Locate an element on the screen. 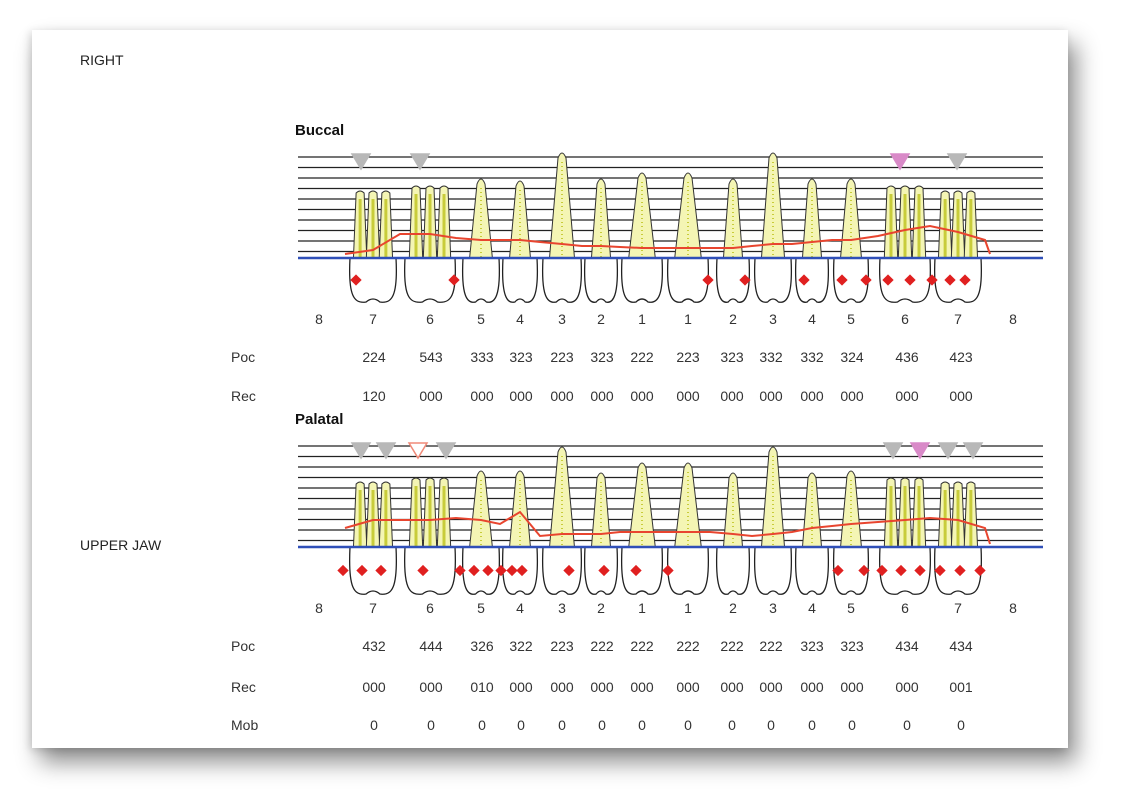  palatal-tooth-number: 7 is located at coordinates (958, 608).